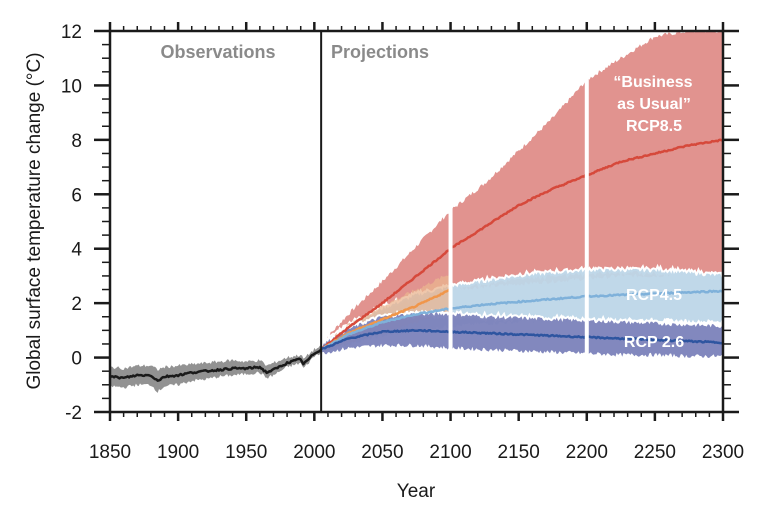  What do you see at coordinates (723, 452) in the screenshot?
I see `x-tick-label: 2300` at bounding box center [723, 452].